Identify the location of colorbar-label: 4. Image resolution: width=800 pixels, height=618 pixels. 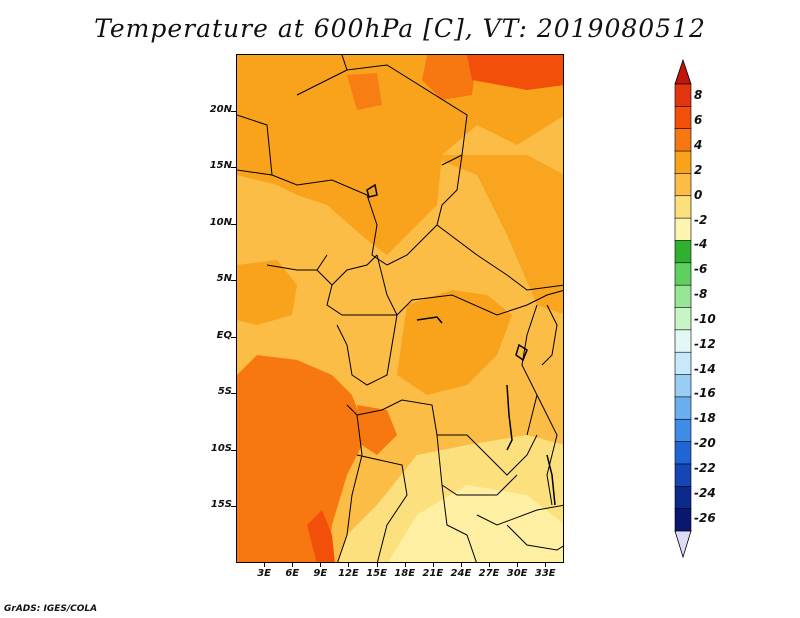
(698, 145).